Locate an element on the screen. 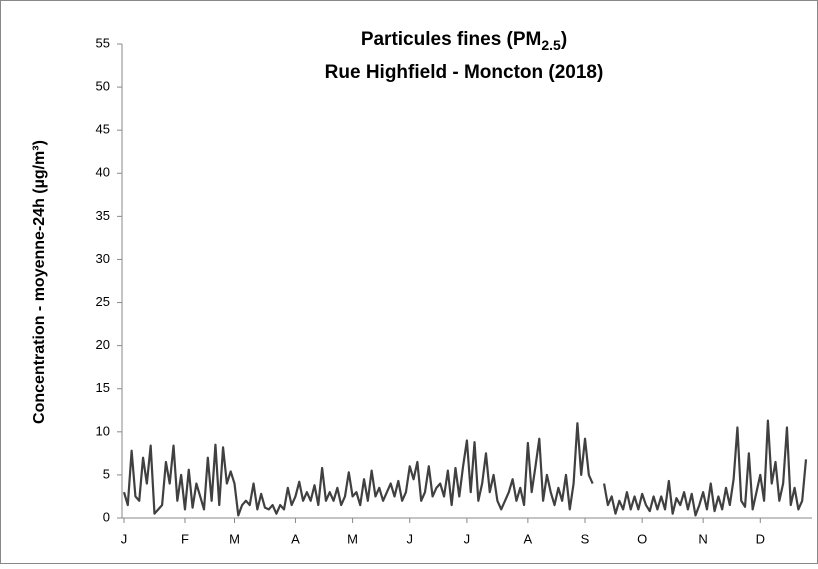 This screenshot has width=818, height=569. title-suffix: ) is located at coordinates (564, 39).